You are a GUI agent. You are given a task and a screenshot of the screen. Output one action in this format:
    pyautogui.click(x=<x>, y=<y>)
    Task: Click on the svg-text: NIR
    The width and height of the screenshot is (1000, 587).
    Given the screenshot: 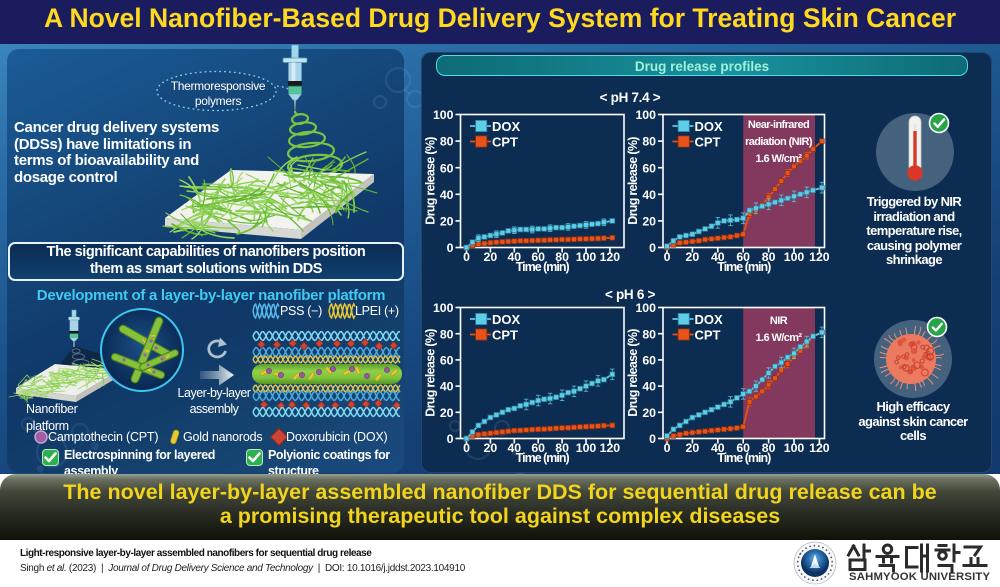 What is the action you would take?
    pyautogui.click(x=779, y=321)
    